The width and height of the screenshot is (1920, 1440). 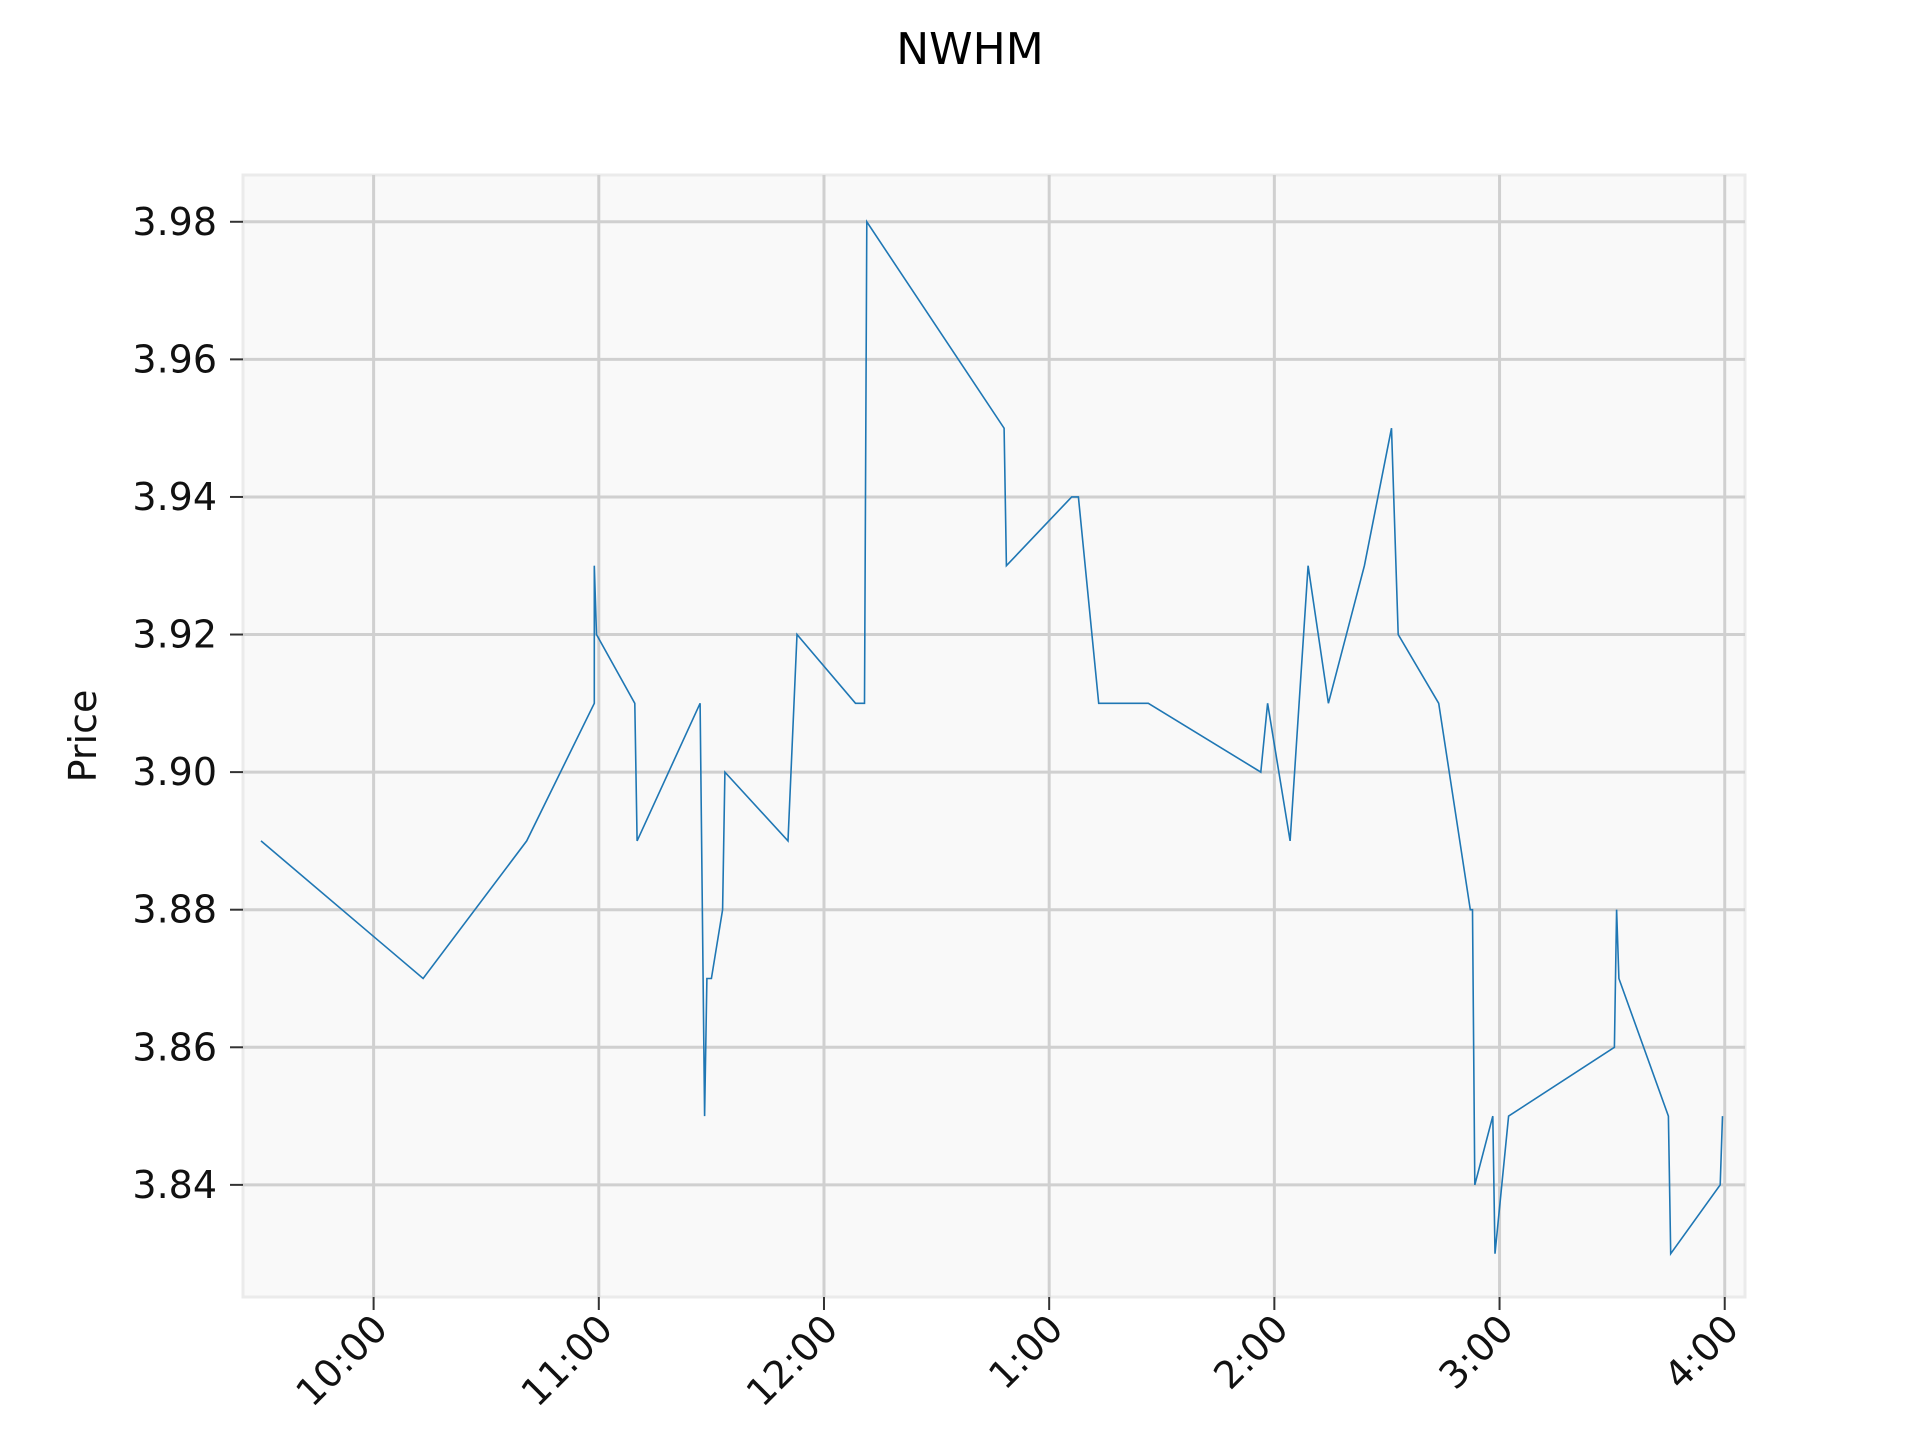 I want to click on x-tick-label: 3:00, so click(x=1475, y=1351).